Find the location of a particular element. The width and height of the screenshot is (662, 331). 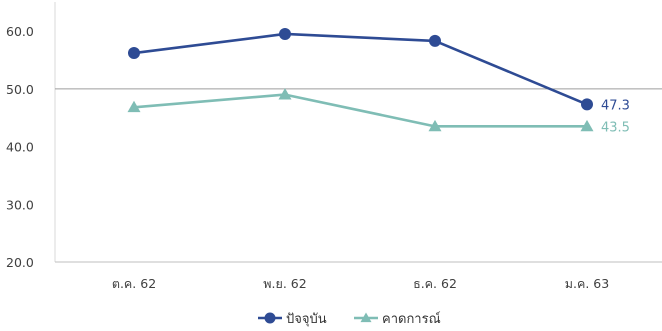

legend-item: ปัจจุบัน is located at coordinates (292, 319).